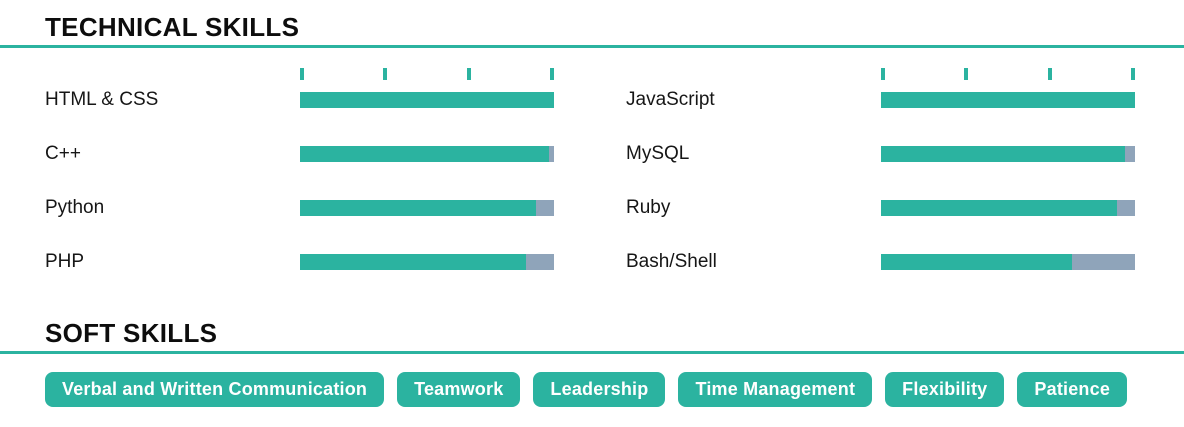 This screenshot has height=427, width=1184. What do you see at coordinates (1072, 389) in the screenshot?
I see `soft-skill-tag-patience: Patience` at bounding box center [1072, 389].